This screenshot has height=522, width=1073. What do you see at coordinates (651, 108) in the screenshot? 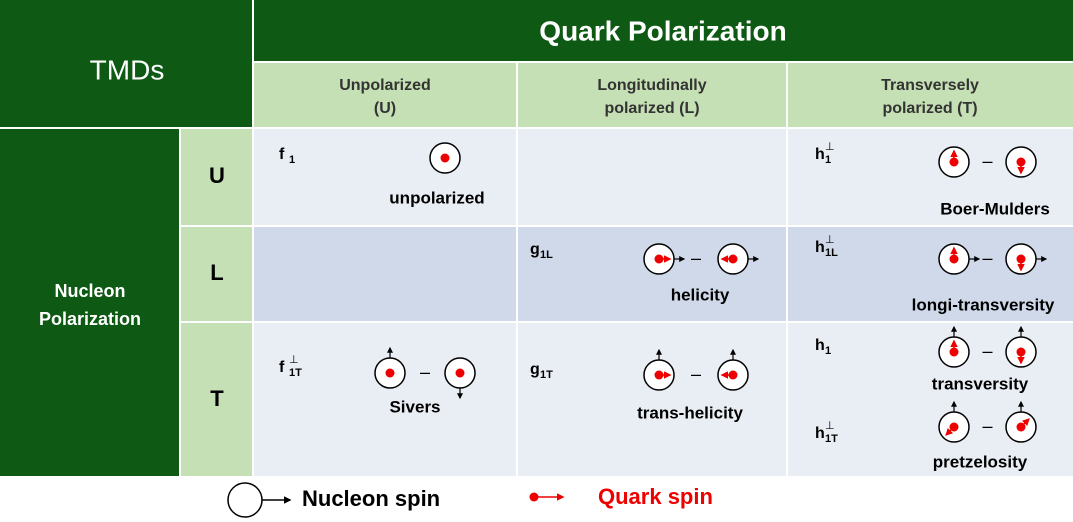
I see `column-header: polarized (L)` at bounding box center [651, 108].